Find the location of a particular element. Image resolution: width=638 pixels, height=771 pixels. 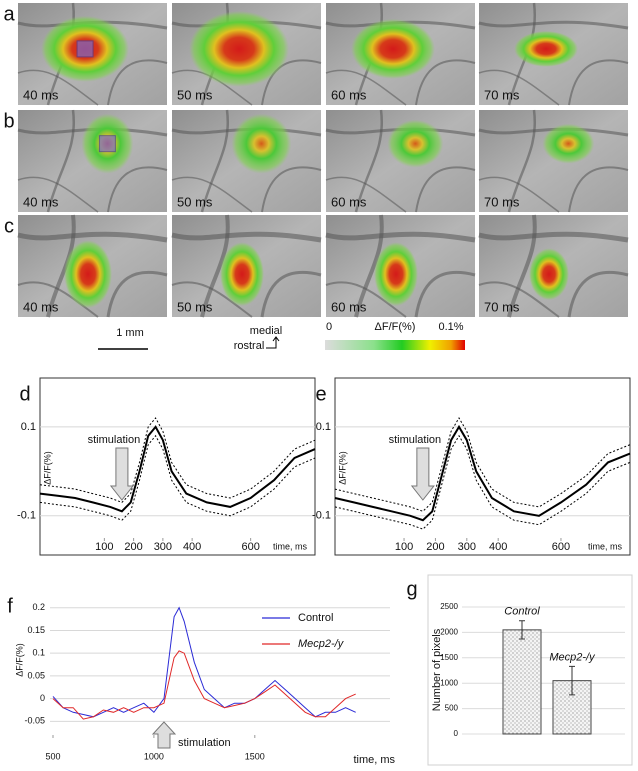

x-tick-label: 100 is located at coordinates (404, 547).